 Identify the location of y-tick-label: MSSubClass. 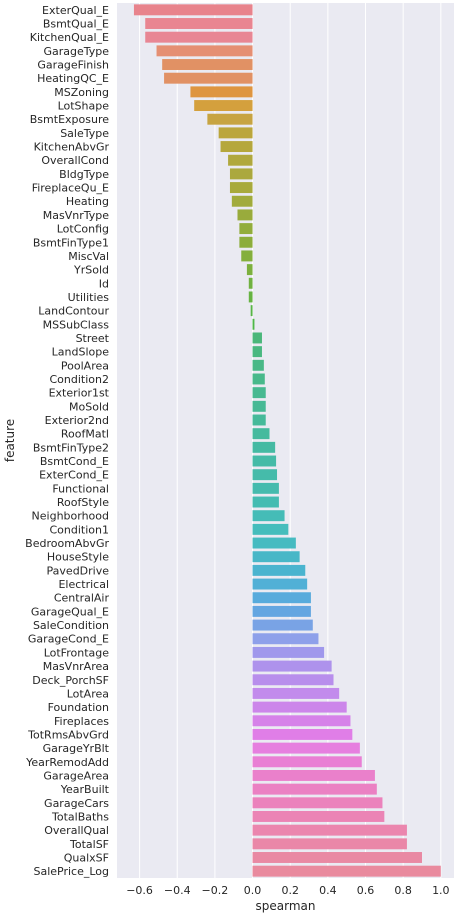
(76, 324).